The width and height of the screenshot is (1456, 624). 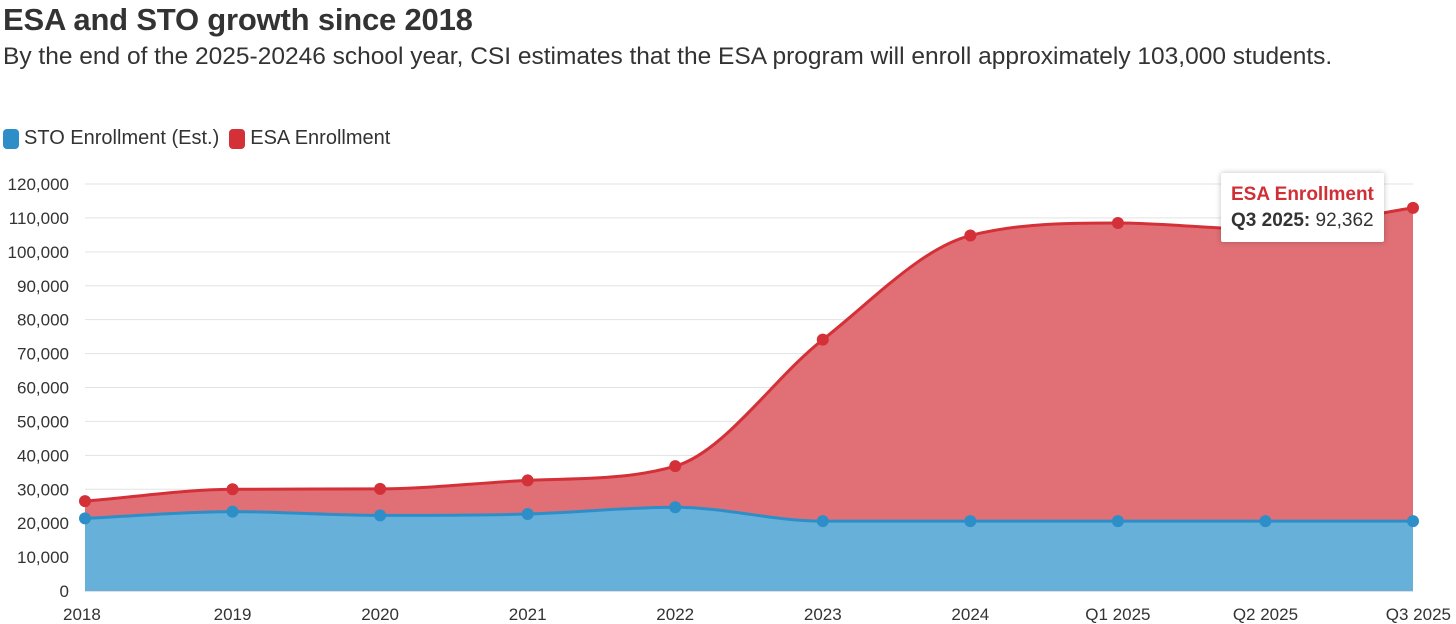 I want to click on legend-swatch-sto, so click(x=11, y=138).